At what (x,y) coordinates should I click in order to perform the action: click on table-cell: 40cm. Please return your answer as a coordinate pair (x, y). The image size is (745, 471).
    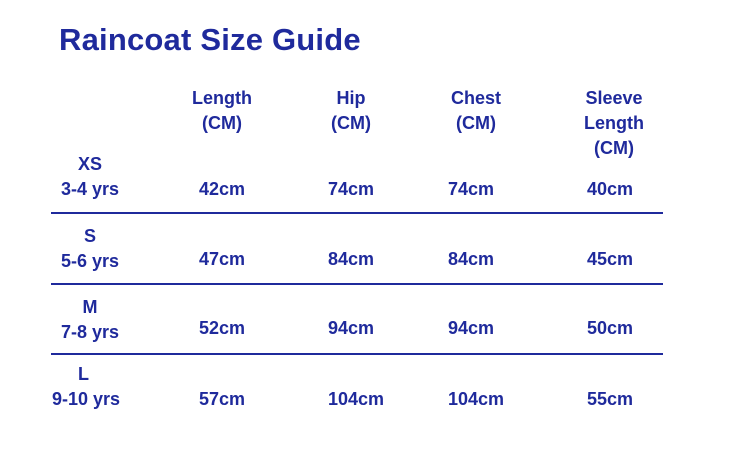
    Looking at the image, I should click on (610, 189).